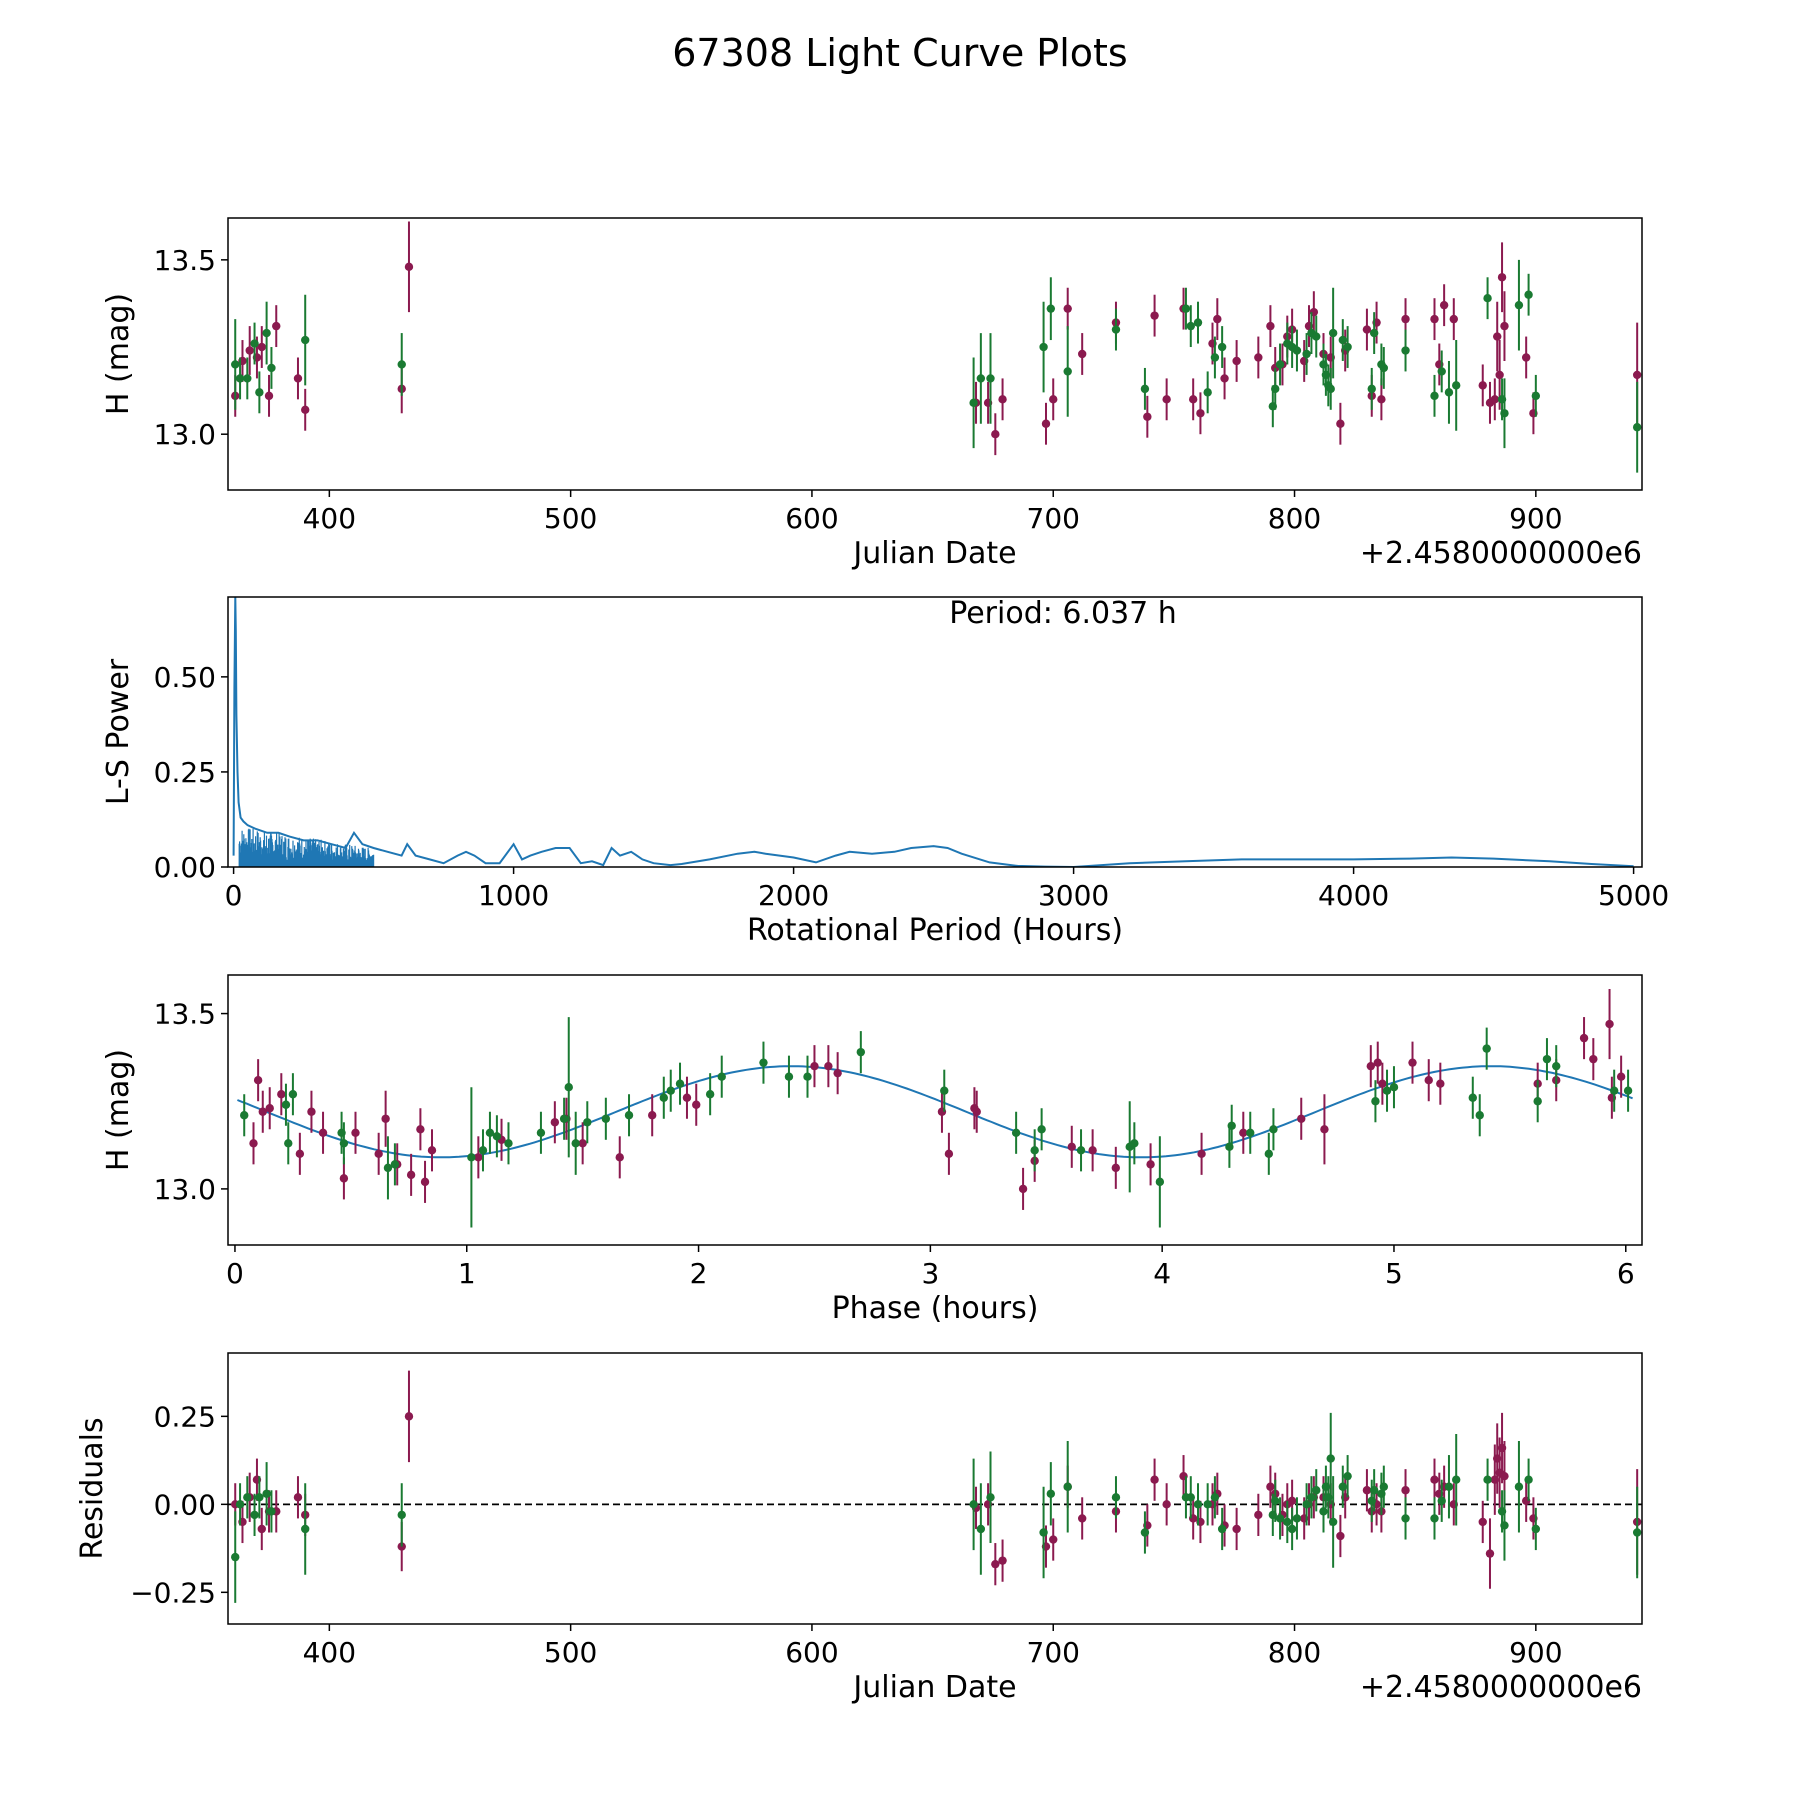 This screenshot has width=1800, height=1800. I want to click on y-tick-label: 13.5, so click(185, 260).